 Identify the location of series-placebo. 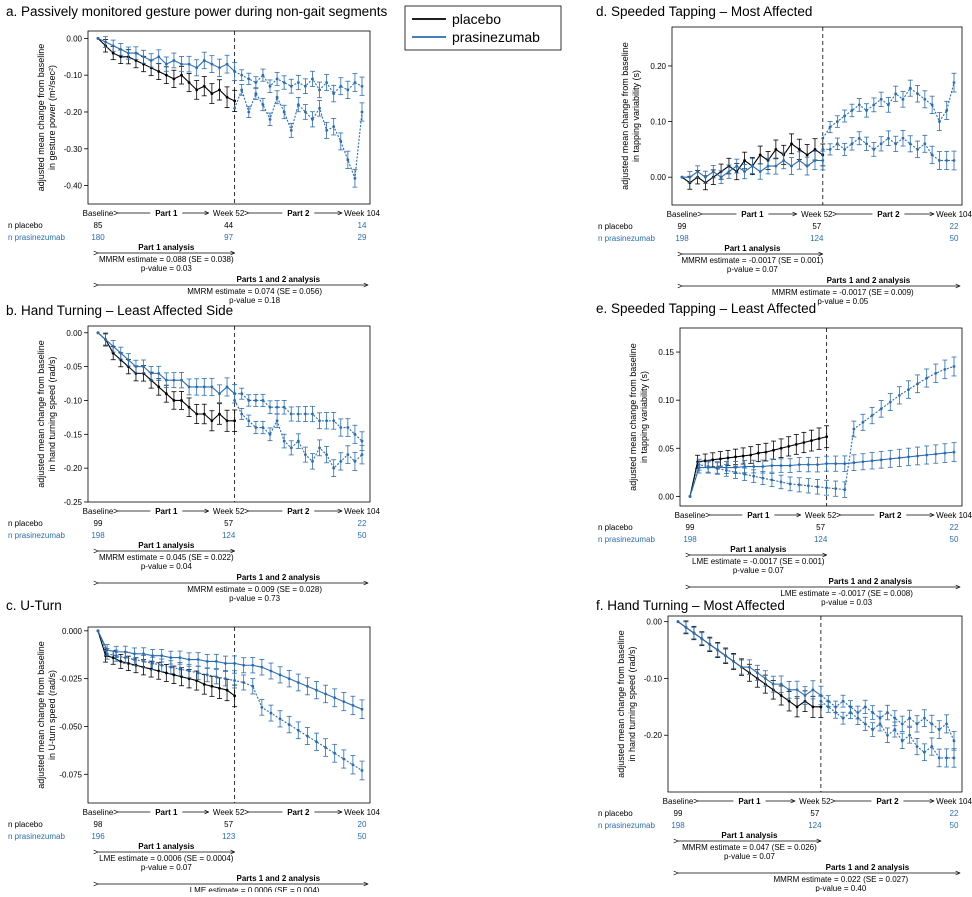
(750, 669).